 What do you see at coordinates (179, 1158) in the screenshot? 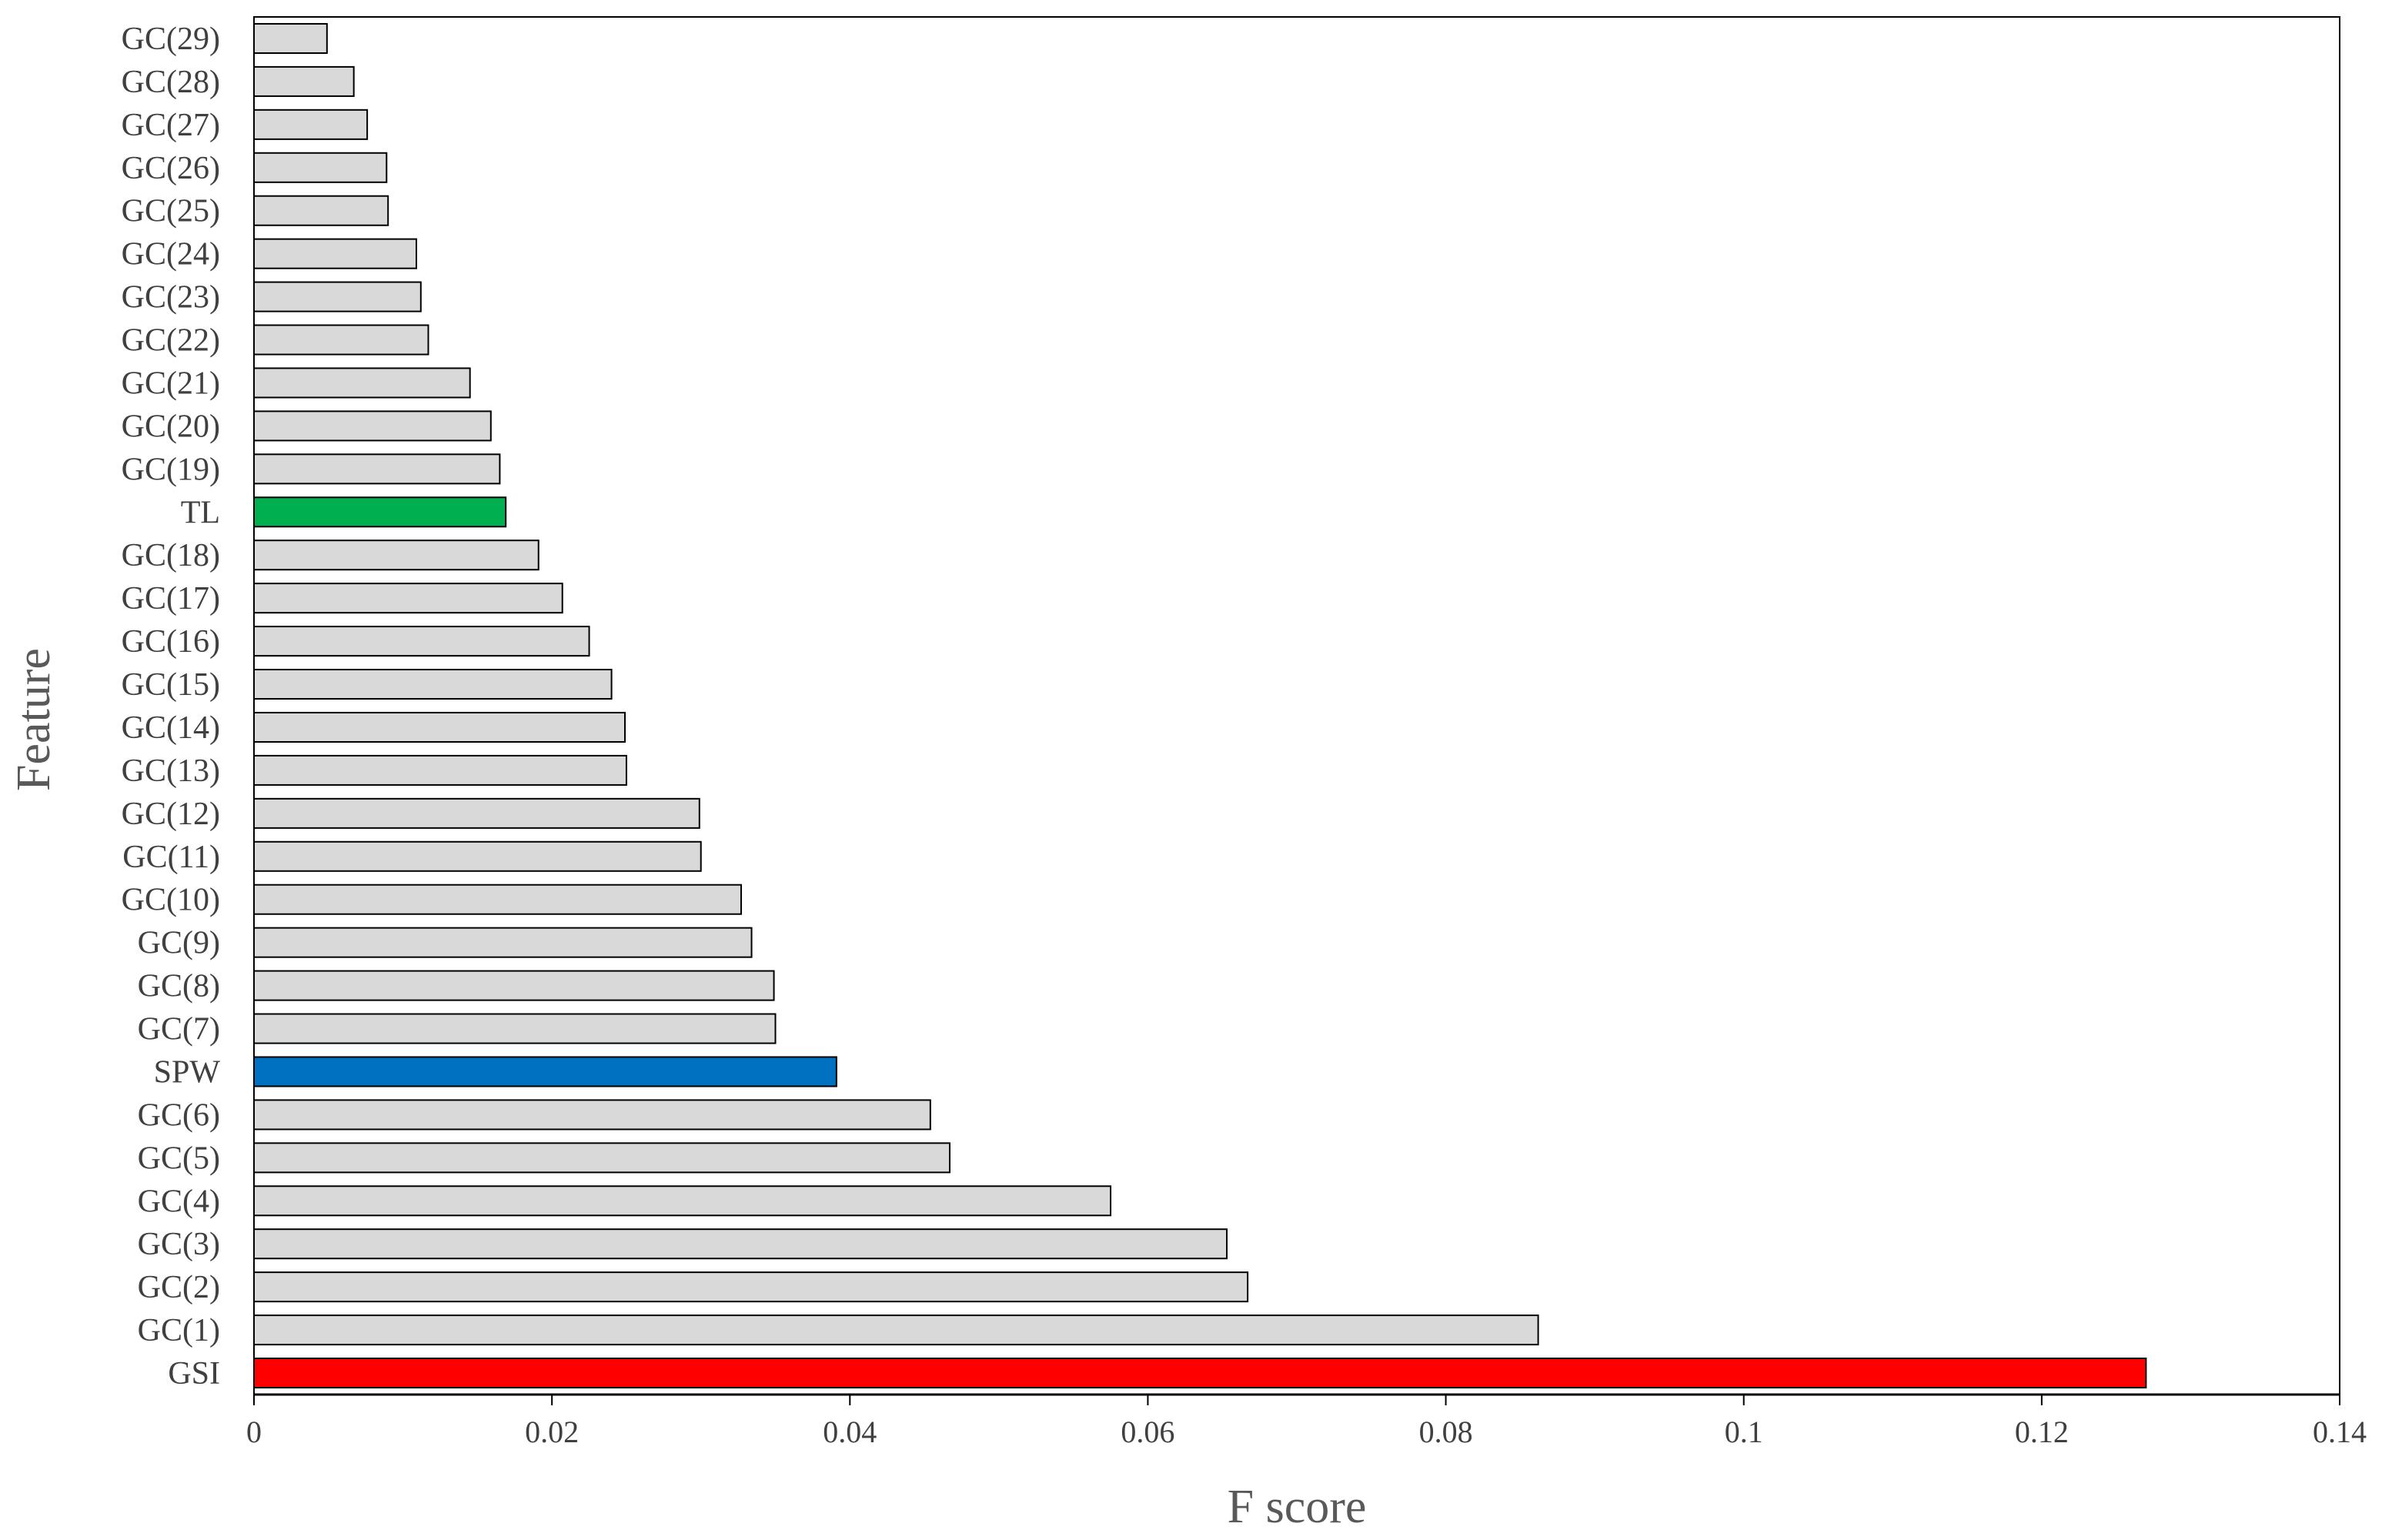
I see `category-label-gc-5: GC(5)` at bounding box center [179, 1158].